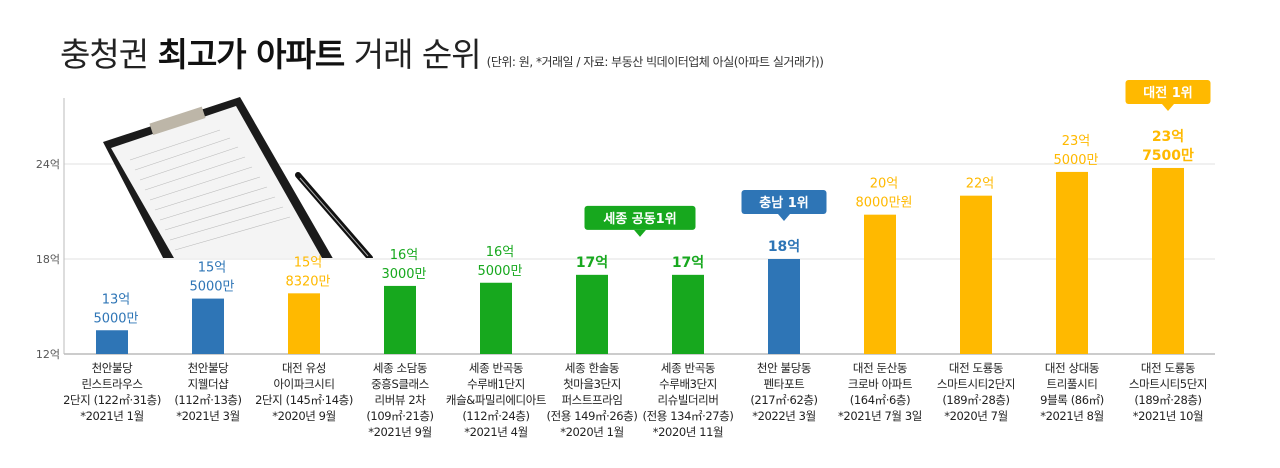 This screenshot has width=1280, height=468. I want to click on category-label: 대전 상대동, so click(1072, 368).